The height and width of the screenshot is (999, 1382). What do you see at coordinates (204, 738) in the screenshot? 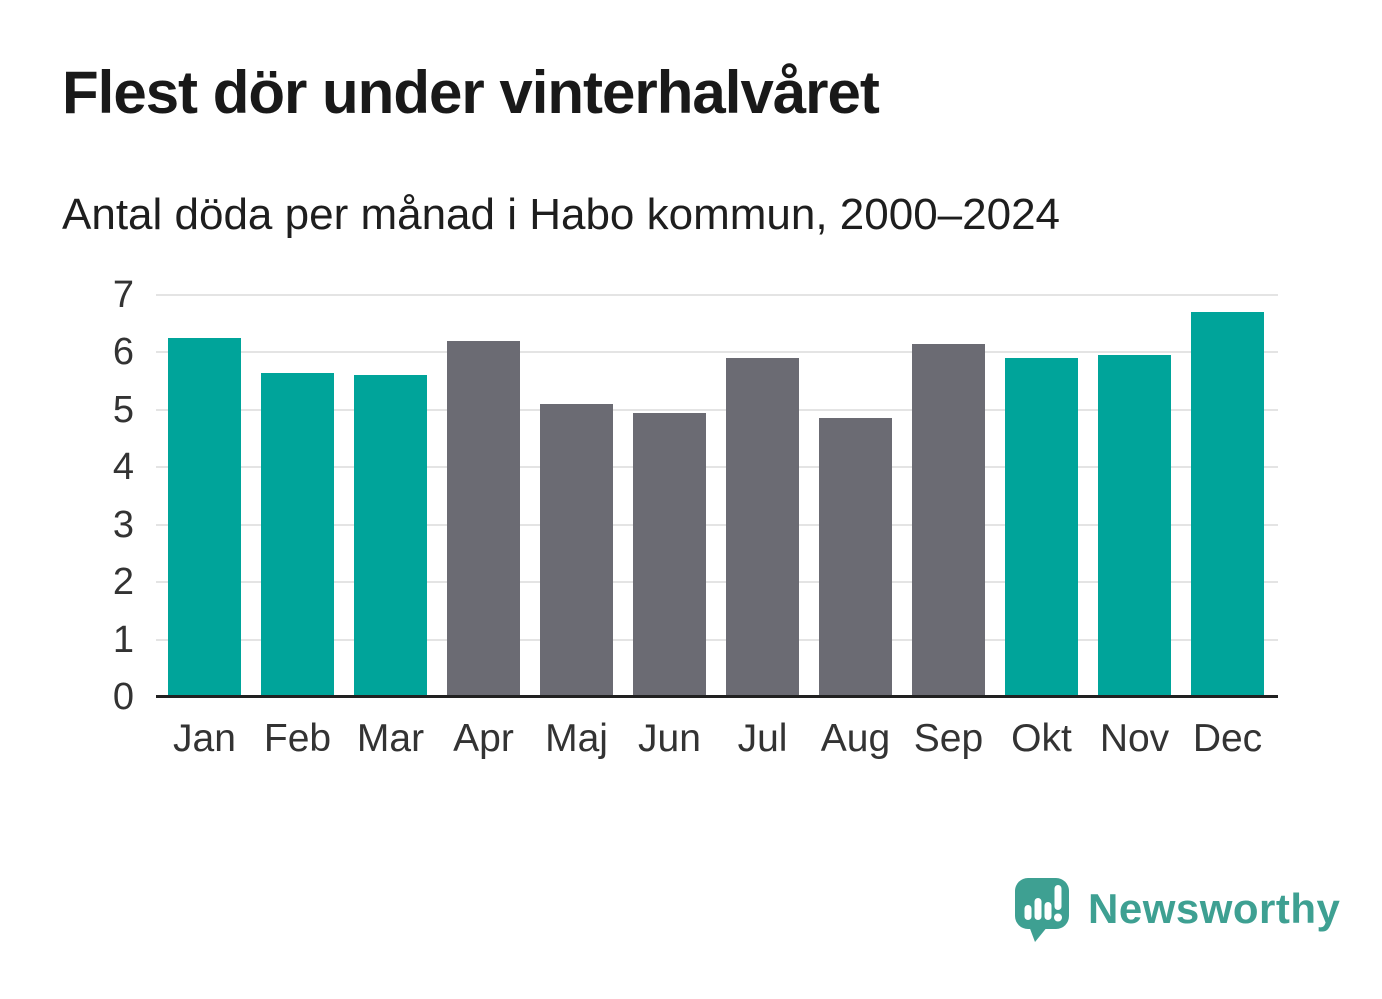
I see `x-tick-label-jan: Jan` at bounding box center [204, 738].